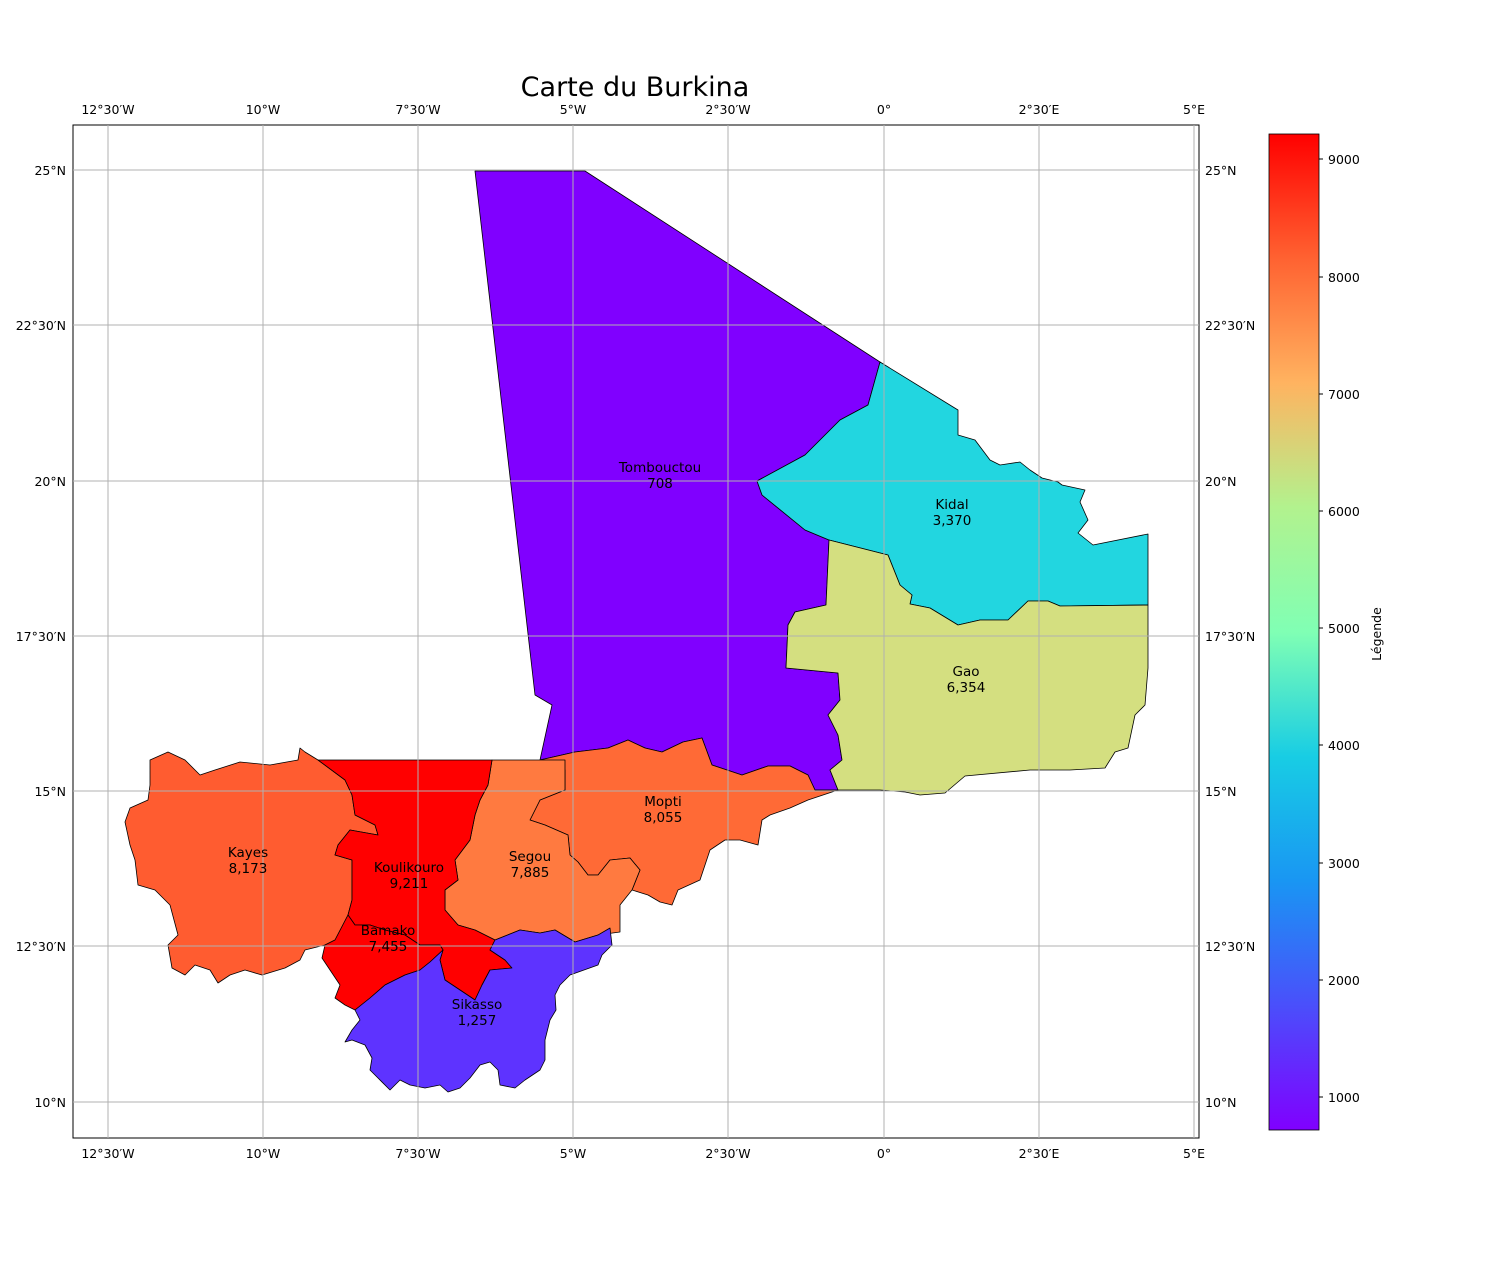  What do you see at coordinates (1221, 170) in the screenshot?
I see `y-tick-right: 25°N` at bounding box center [1221, 170].